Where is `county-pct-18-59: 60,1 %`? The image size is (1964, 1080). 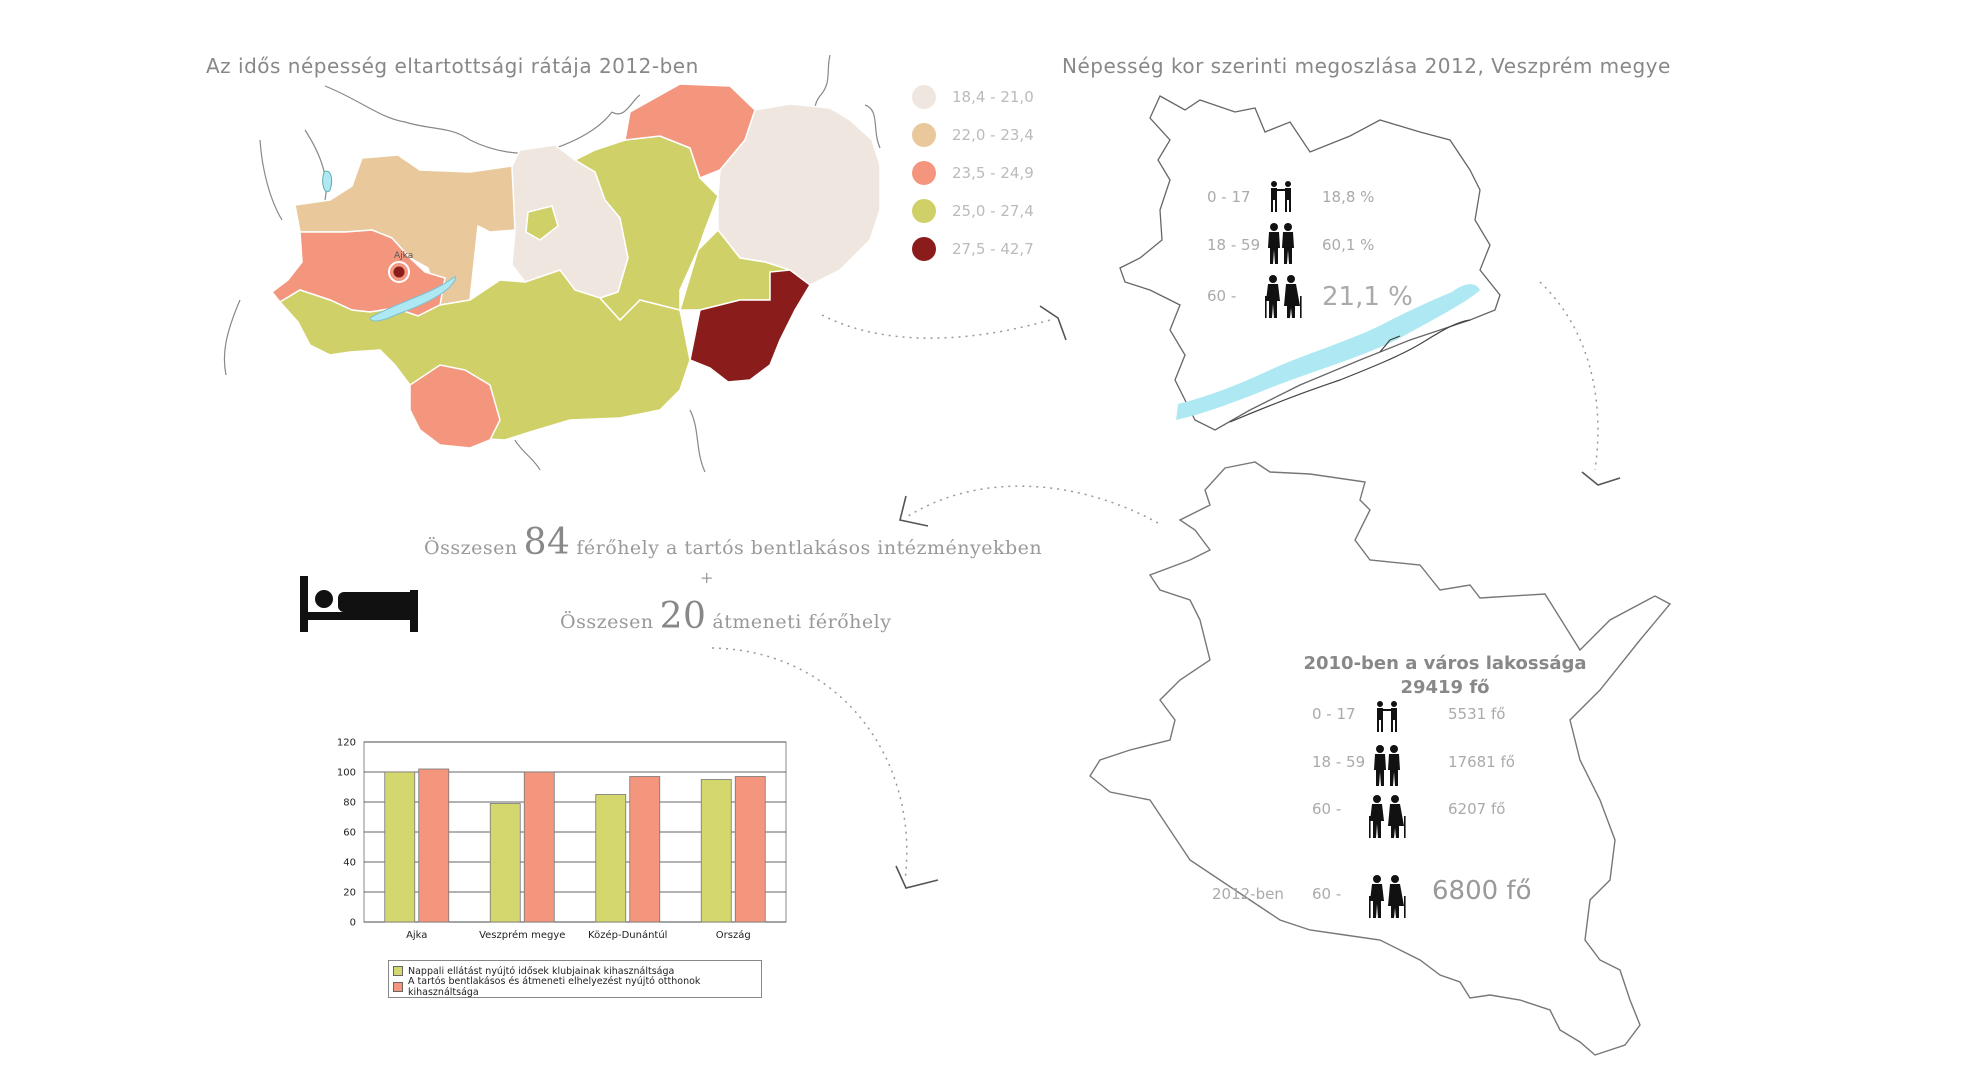 county-pct-18-59: 60,1 % is located at coordinates (1348, 245).